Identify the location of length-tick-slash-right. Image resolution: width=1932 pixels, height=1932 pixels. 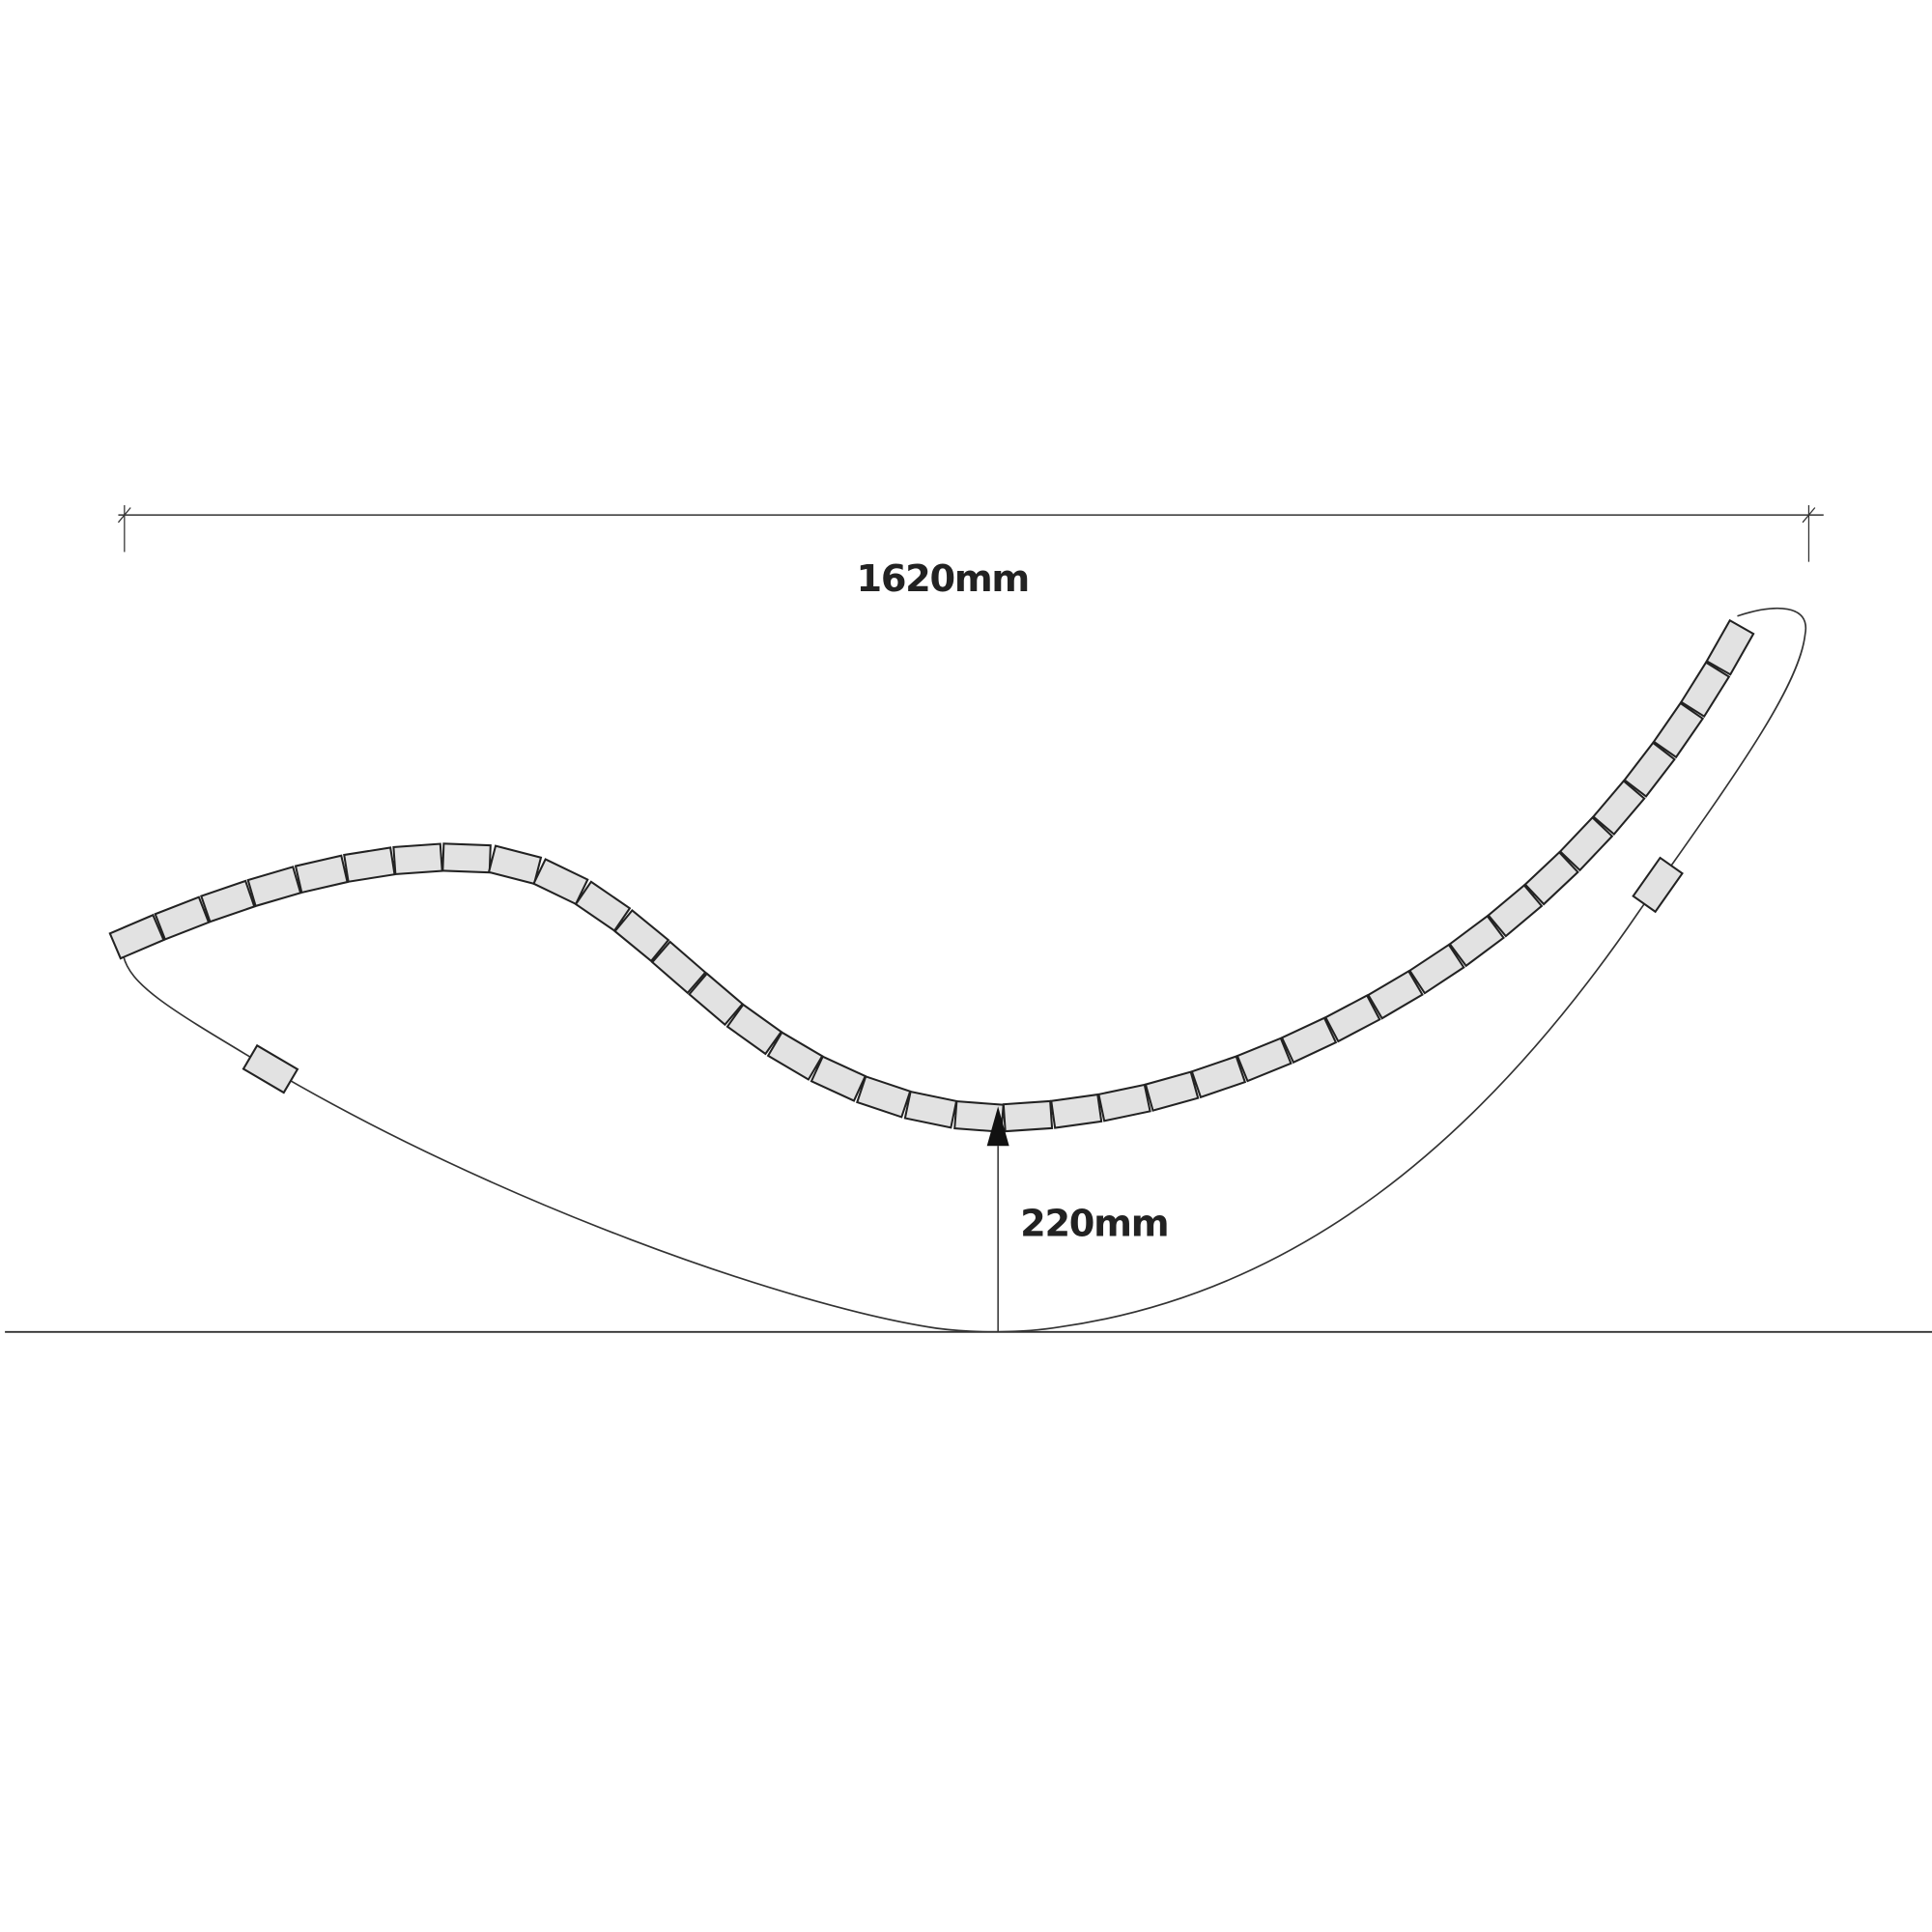
(1809, 515).